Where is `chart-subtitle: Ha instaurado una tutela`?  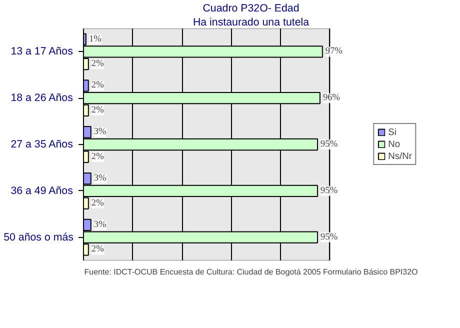 chart-subtitle: Ha instaurado una tutela is located at coordinates (251, 22).